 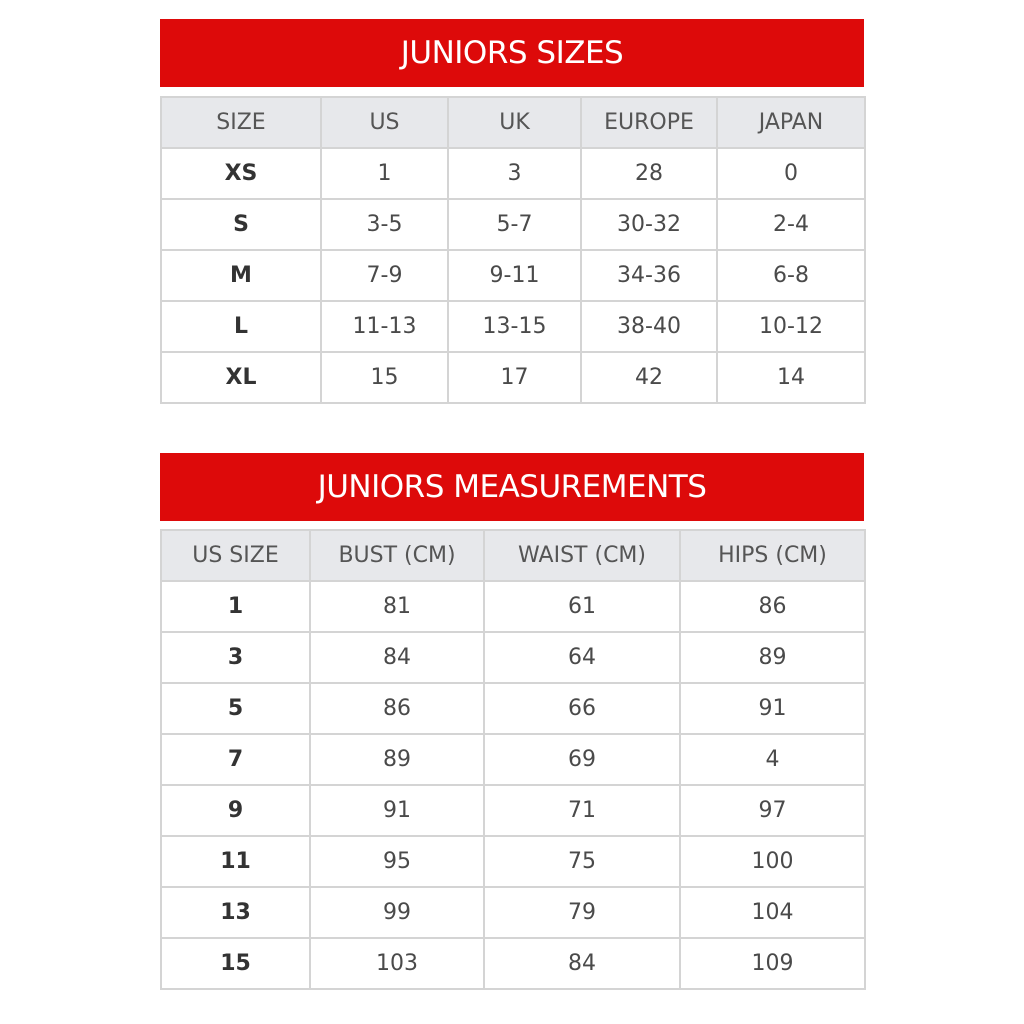 What do you see at coordinates (384, 173) in the screenshot?
I see `table-cell: 1` at bounding box center [384, 173].